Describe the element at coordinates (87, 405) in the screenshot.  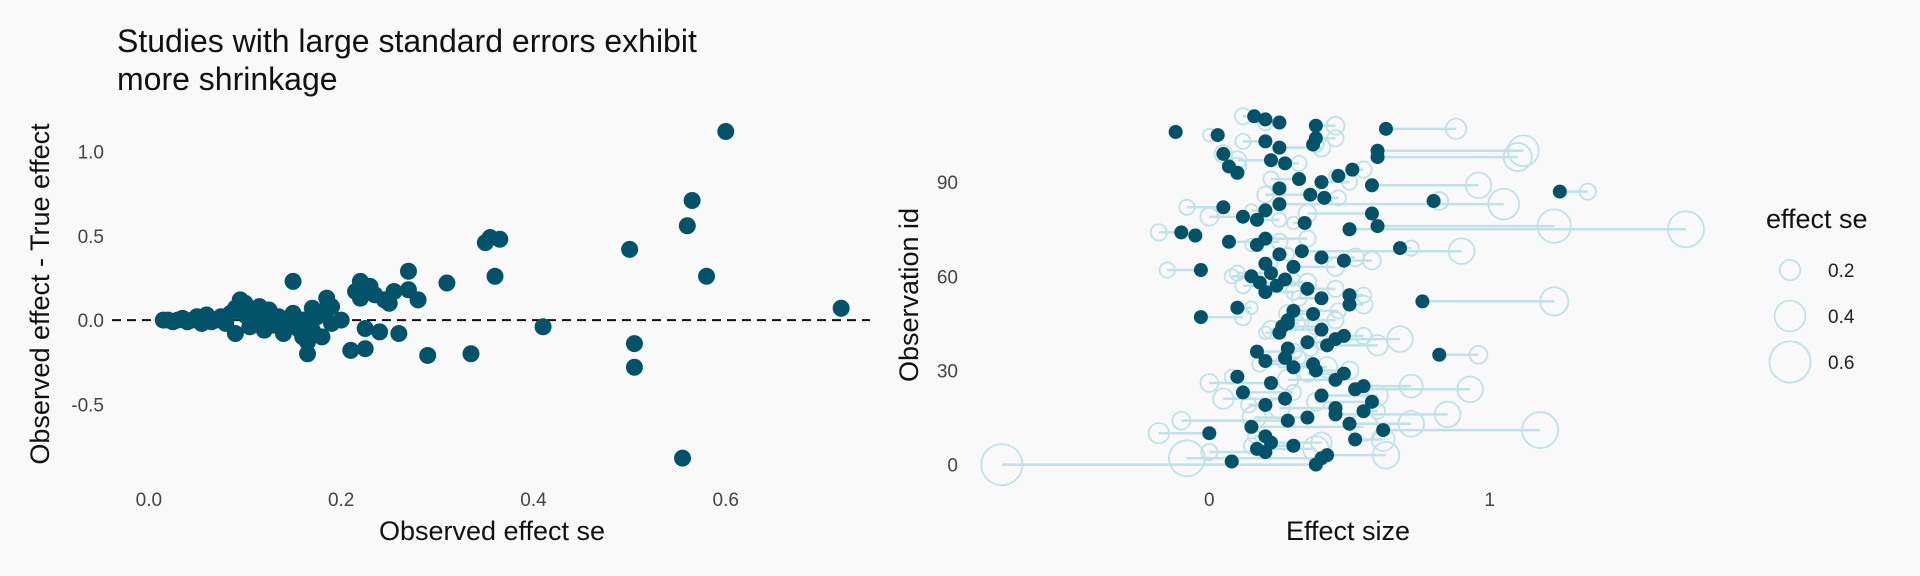
I see `left-y-tick-label: -0.5` at that location.